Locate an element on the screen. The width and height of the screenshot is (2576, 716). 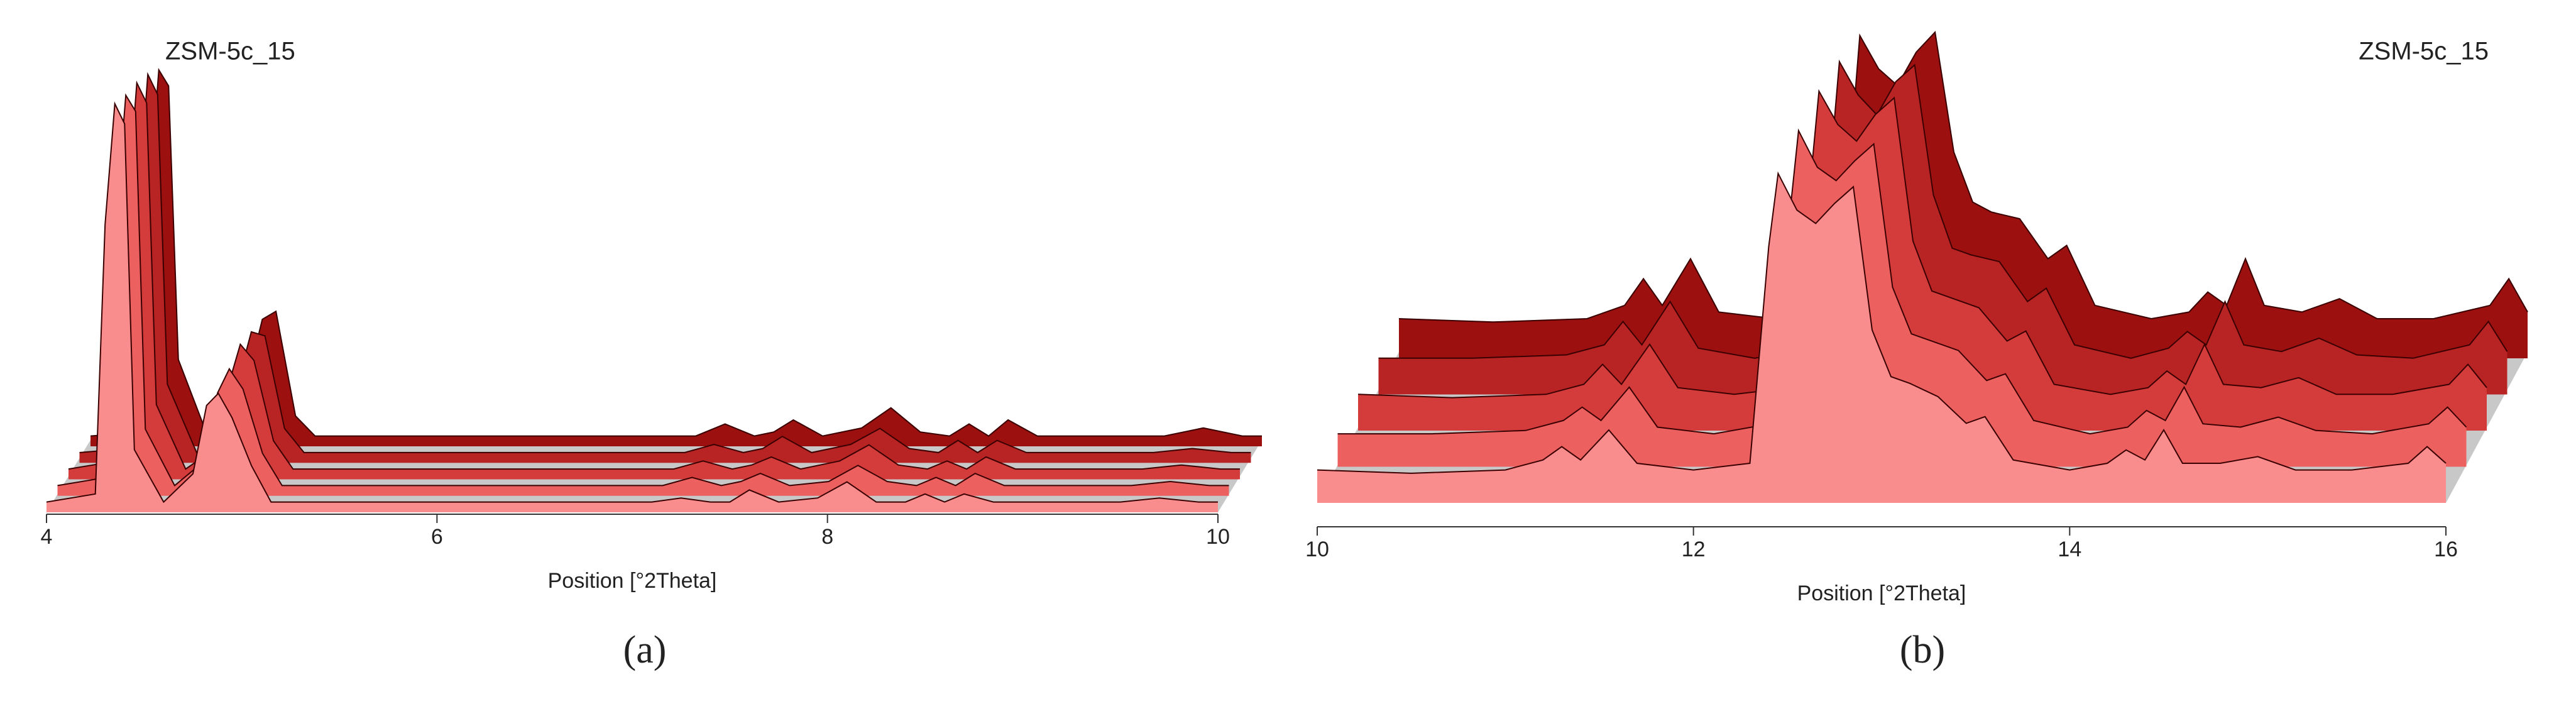
x-tick-label: 8 is located at coordinates (827, 537).